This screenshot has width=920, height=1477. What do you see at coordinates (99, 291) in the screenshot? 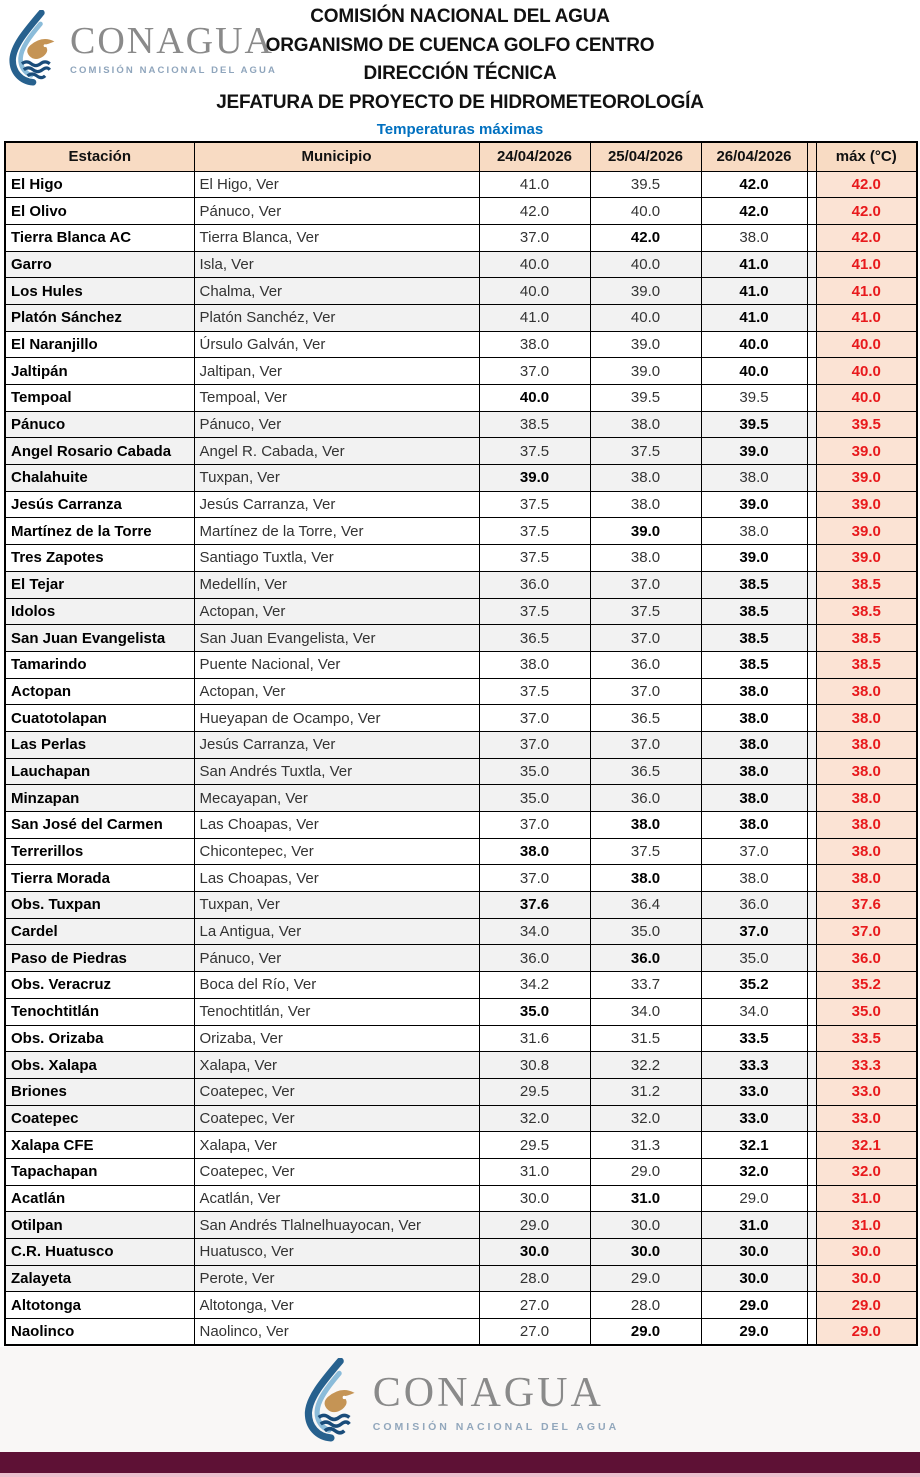
I see `station-cell: Los Hules` at bounding box center [99, 291].